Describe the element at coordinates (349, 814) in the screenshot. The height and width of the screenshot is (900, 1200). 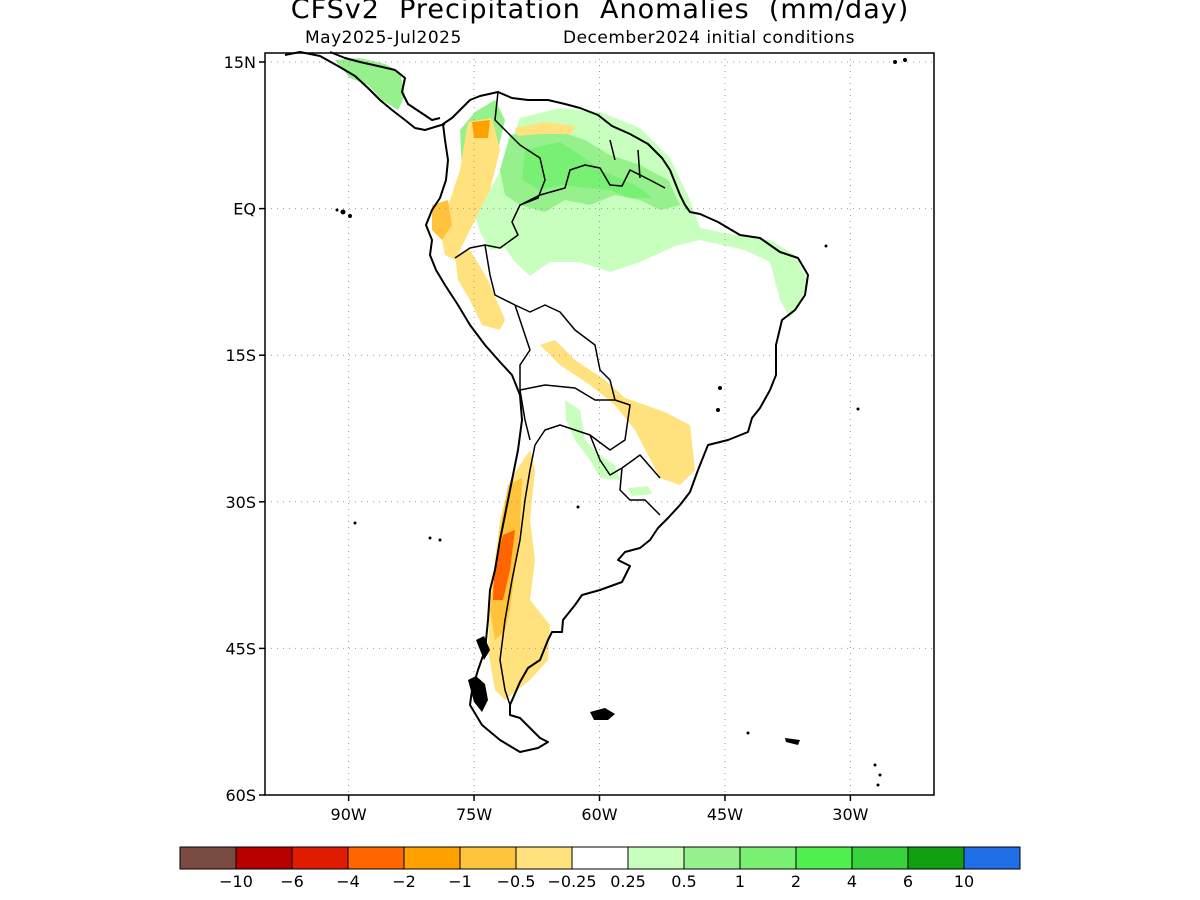
I see `longitude-tick-label: 90W` at that location.